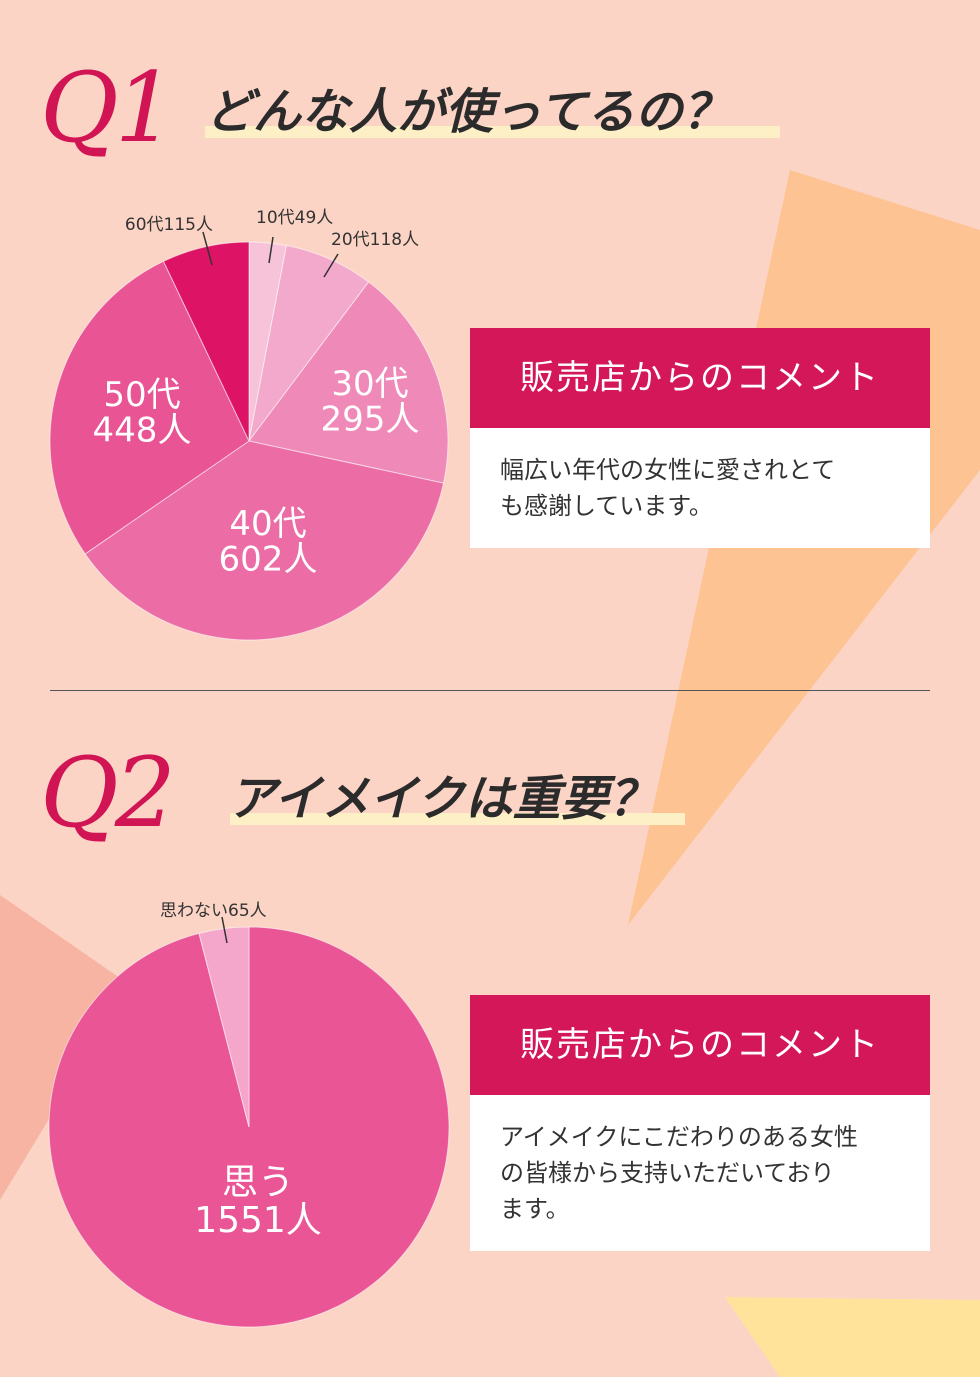  What do you see at coordinates (108, 108) in the screenshot?
I see `q1-number: Q1` at bounding box center [108, 108].